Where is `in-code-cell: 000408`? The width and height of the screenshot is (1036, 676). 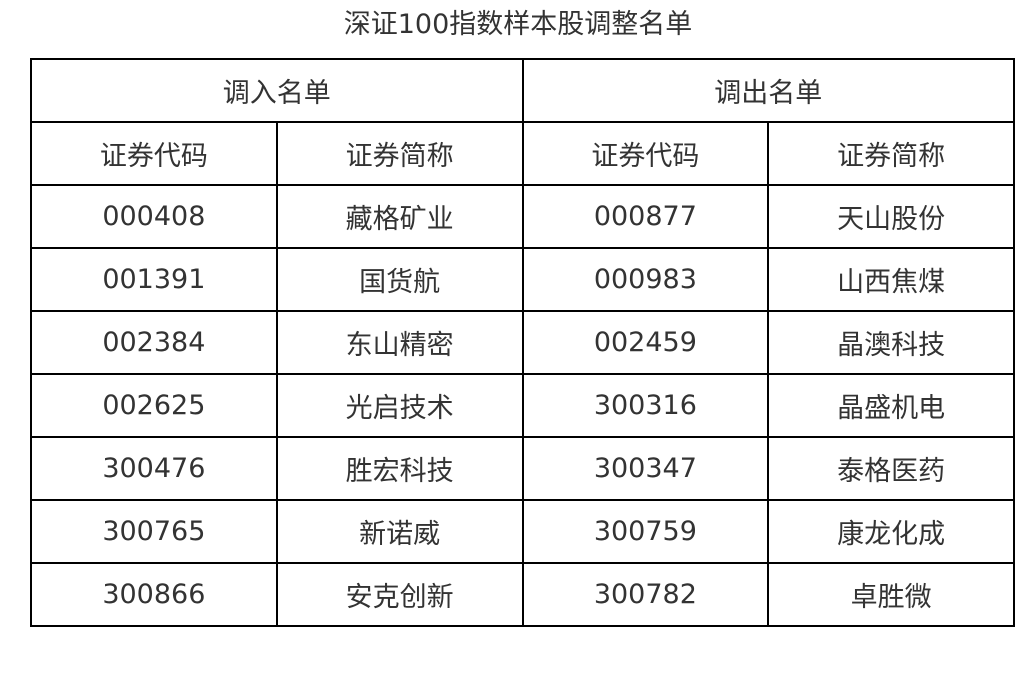 in-code-cell: 000408 is located at coordinates (154, 216).